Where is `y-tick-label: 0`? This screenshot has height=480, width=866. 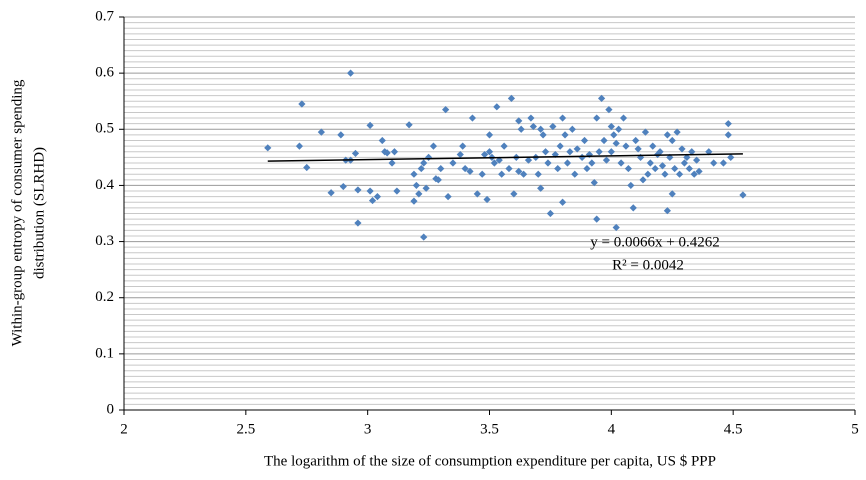 y-tick-label: 0 is located at coordinates (111, 409).